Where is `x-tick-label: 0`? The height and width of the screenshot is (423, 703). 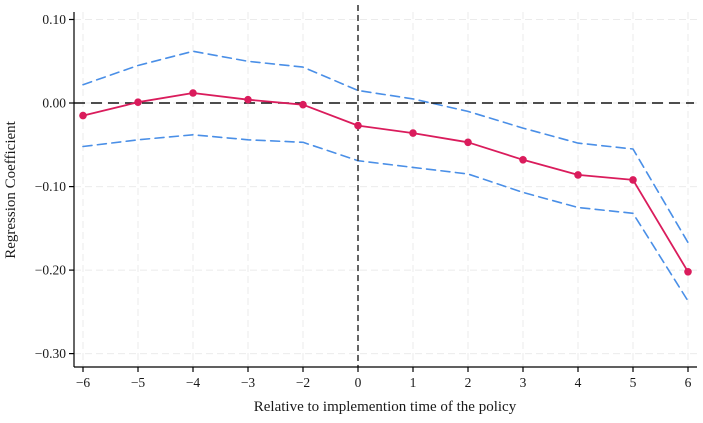 x-tick-label: 0 is located at coordinates (358, 382).